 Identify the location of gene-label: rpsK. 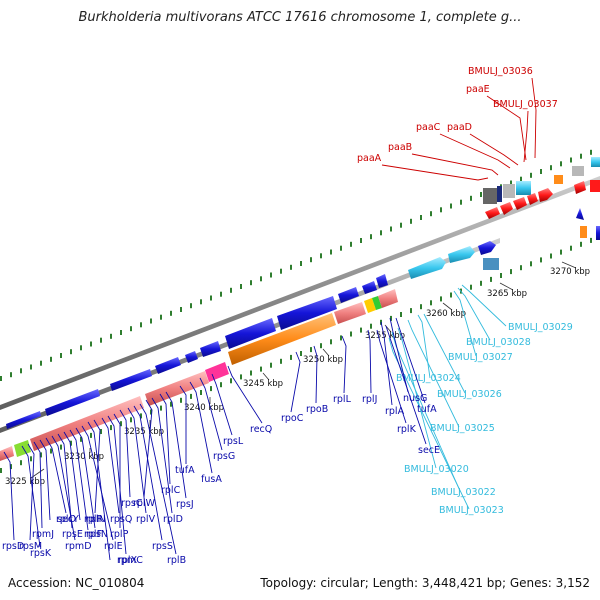
(41, 553).